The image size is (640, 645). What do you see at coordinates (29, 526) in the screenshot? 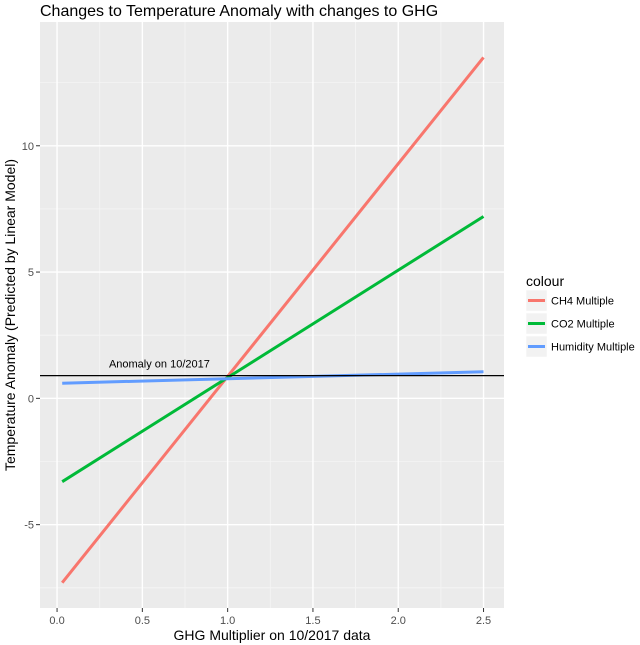
I see `y-tick-label: -5` at bounding box center [29, 526].